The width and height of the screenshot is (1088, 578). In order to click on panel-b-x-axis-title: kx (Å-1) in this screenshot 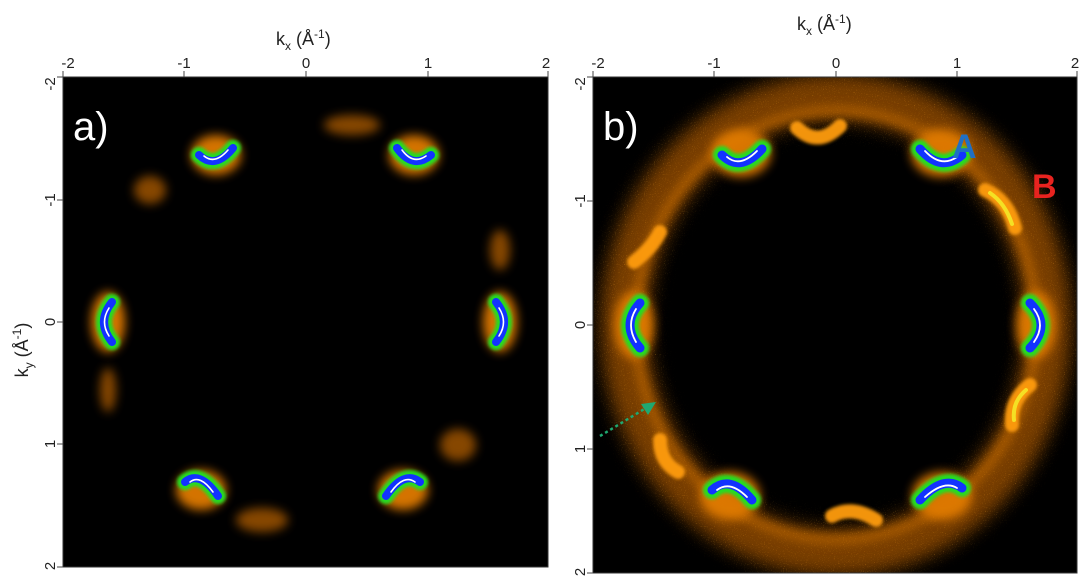, I will do `click(824, 25)`.